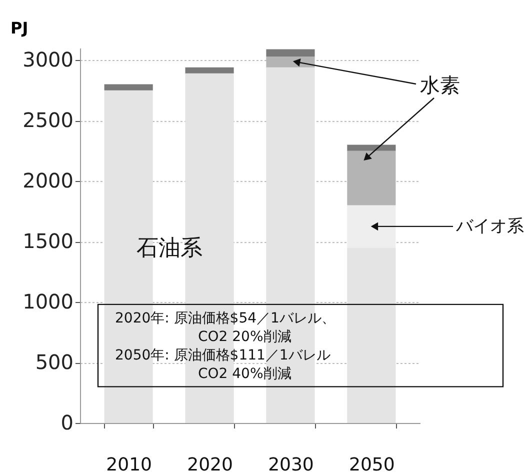  I want to click on annotation: 水素, so click(440, 85).